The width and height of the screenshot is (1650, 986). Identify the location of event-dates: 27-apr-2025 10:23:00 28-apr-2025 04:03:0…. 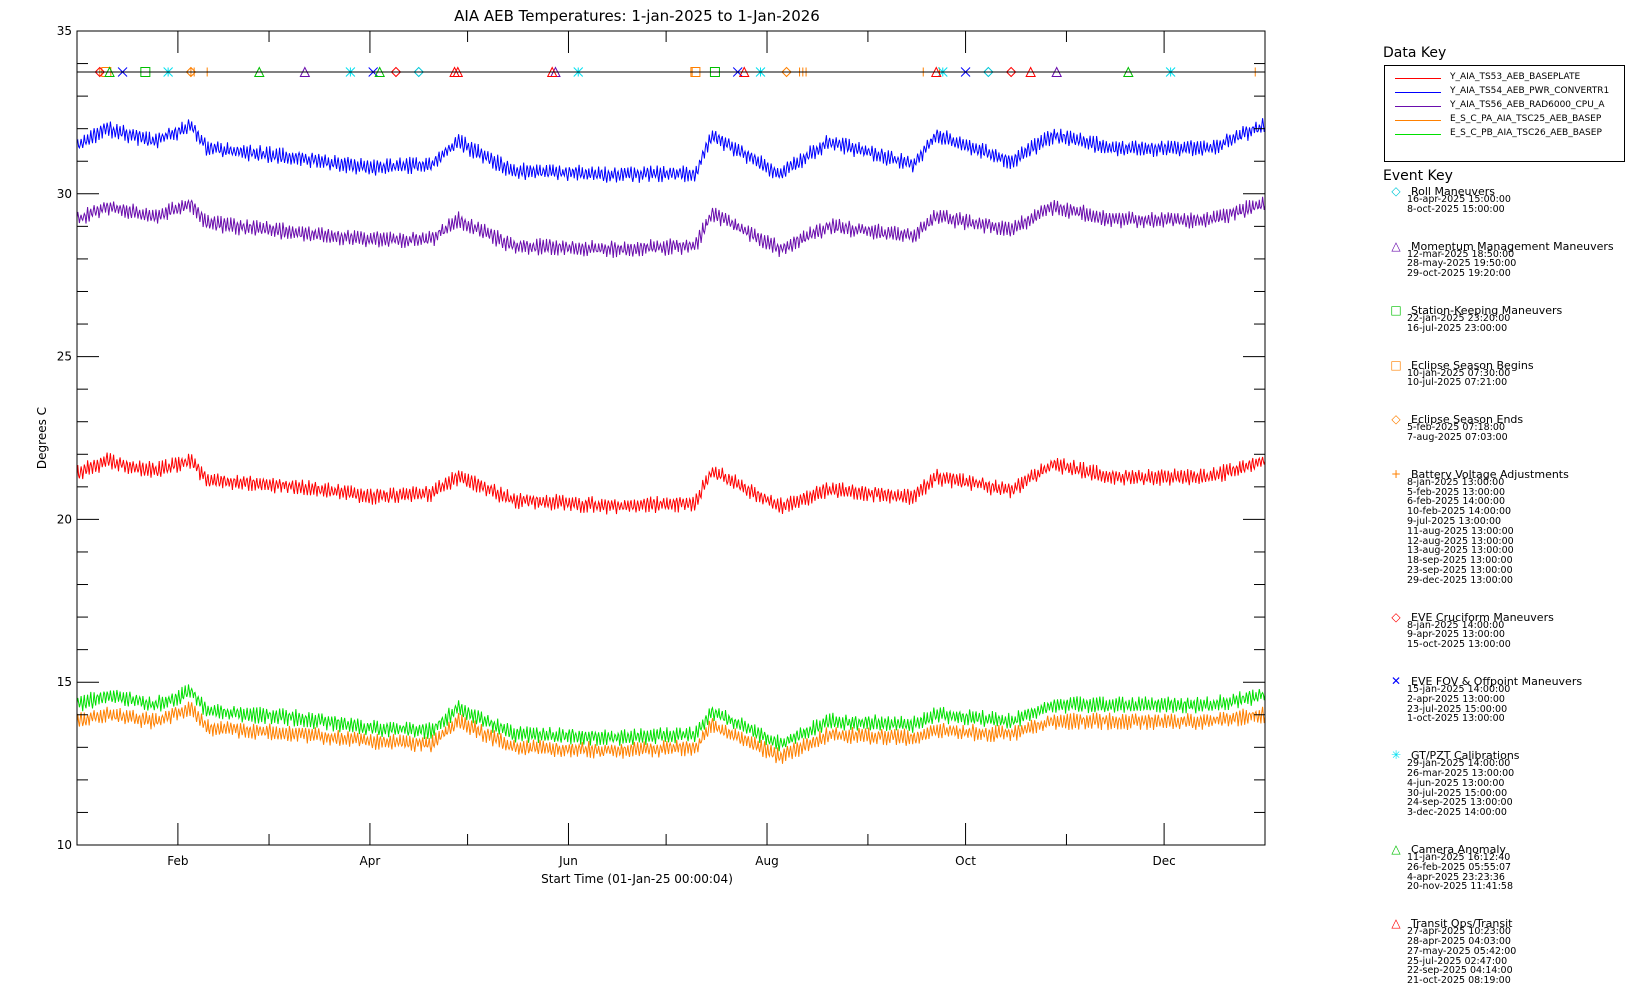
(1462, 956).